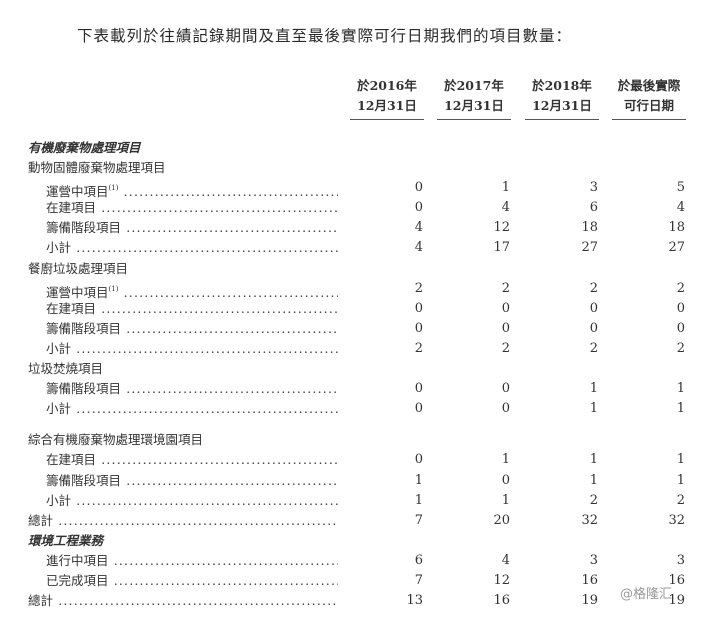 Image resolution: width=726 pixels, height=630 pixels. Describe the element at coordinates (183, 269) in the screenshot. I see `row-label: 餐廚垃圾處理項目` at that location.